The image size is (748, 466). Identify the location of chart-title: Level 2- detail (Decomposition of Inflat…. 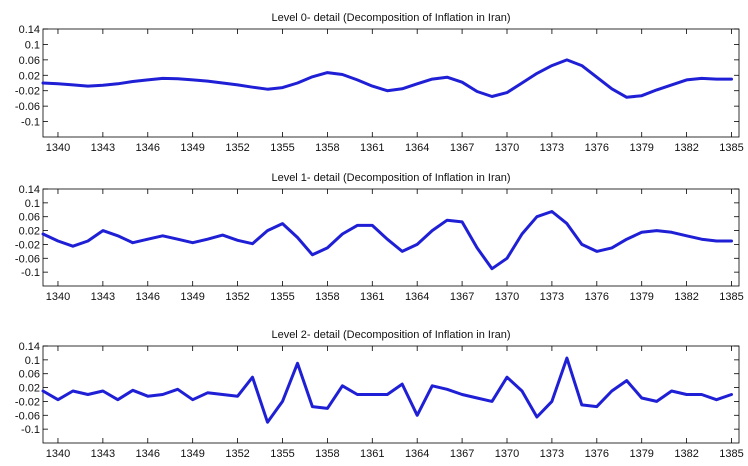
(390, 335).